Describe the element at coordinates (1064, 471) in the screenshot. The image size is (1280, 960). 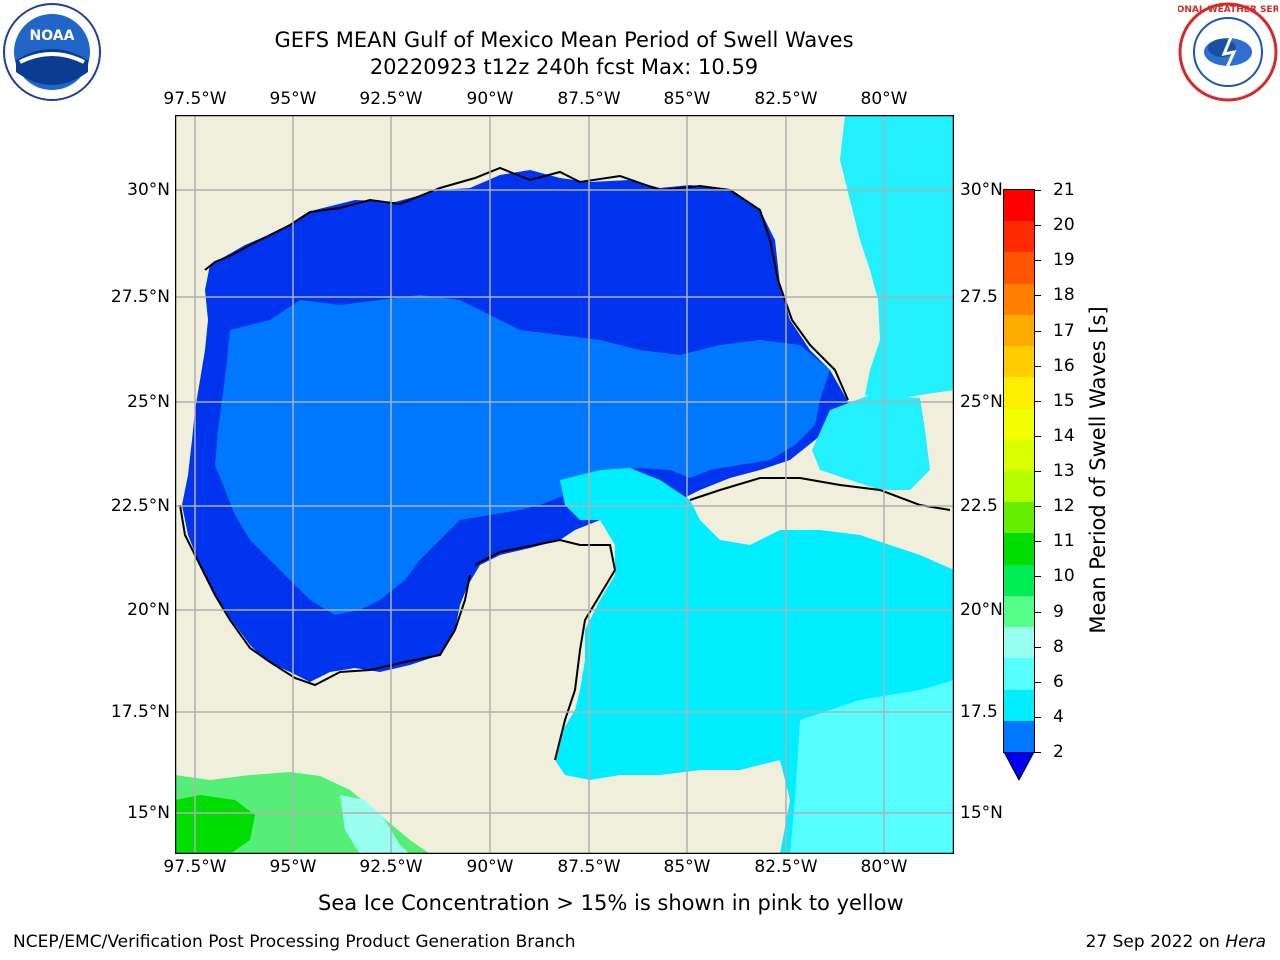
I see `colorbar-tick-label: 13` at that location.